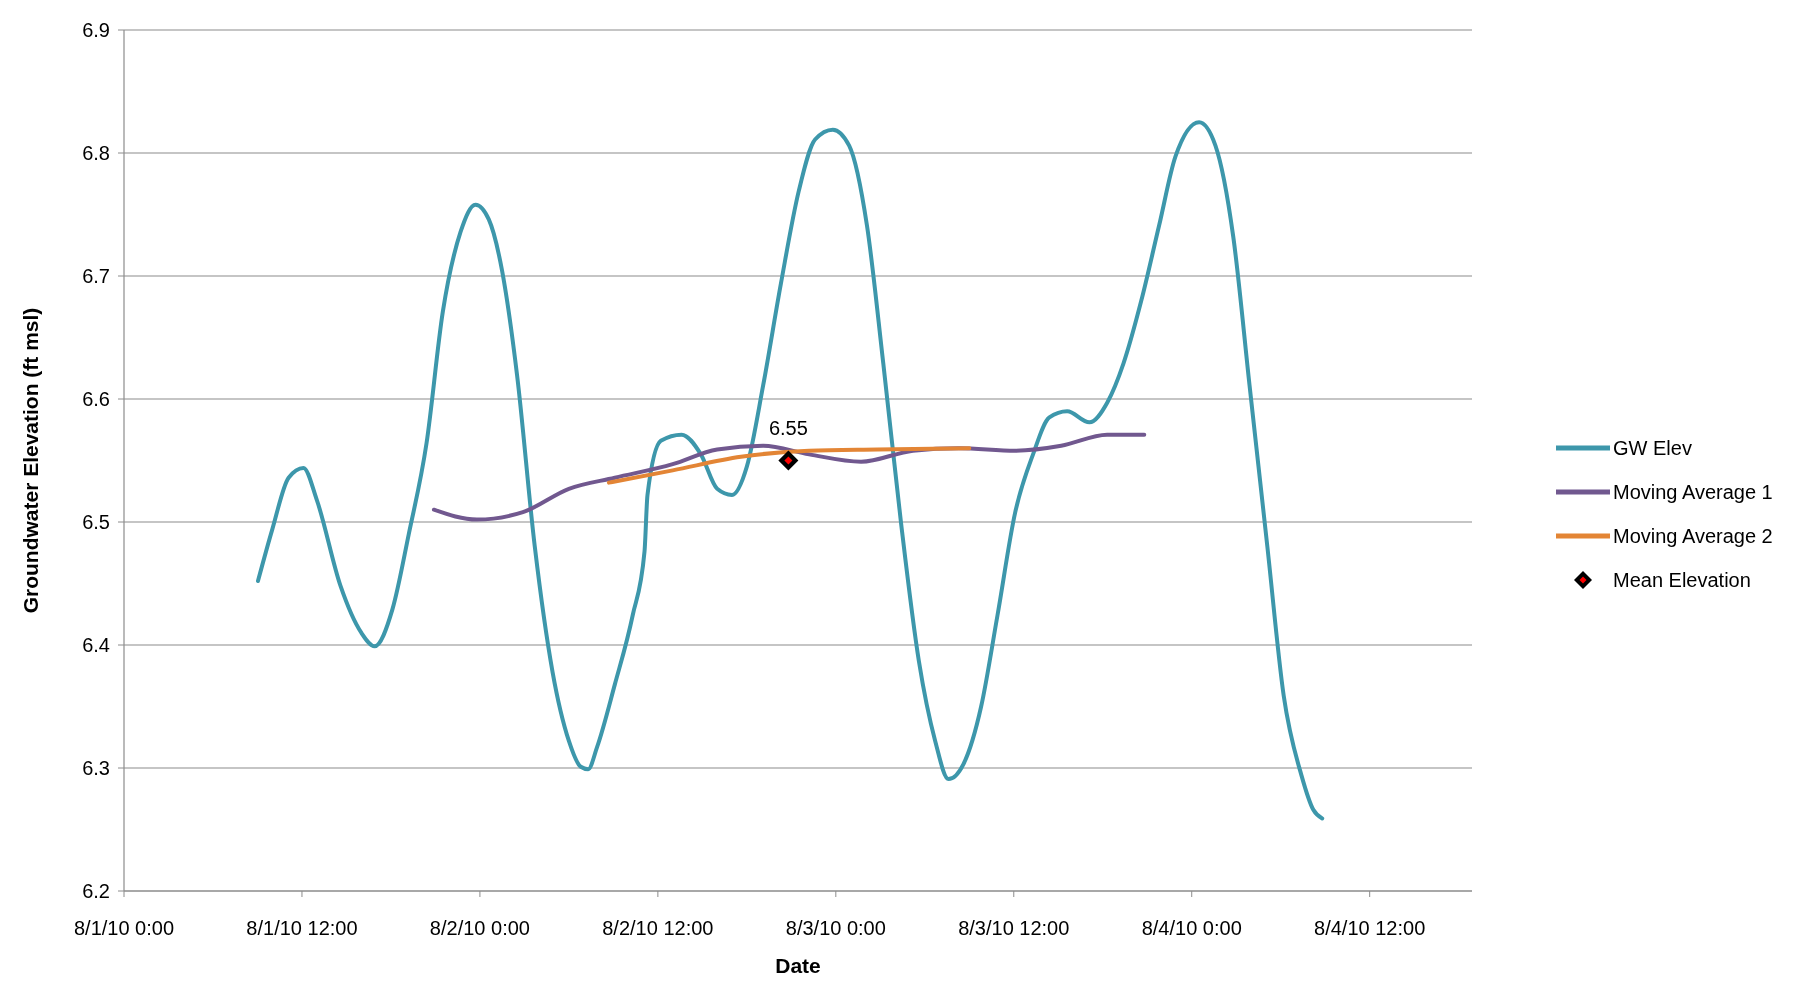  Describe the element at coordinates (96, 276) in the screenshot. I see `y-tick-label: 6.7` at that location.